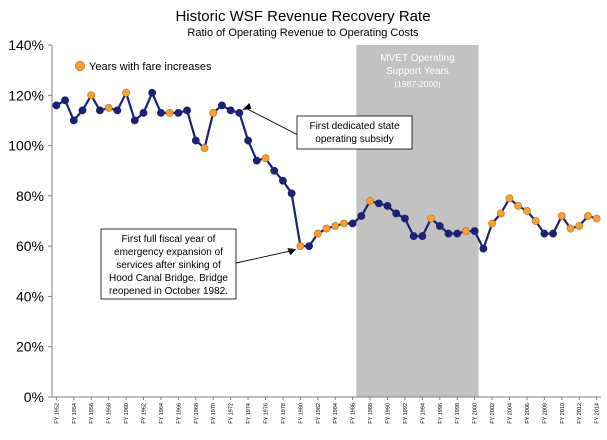 Image resolution: width=607 pixels, height=440 pixels. What do you see at coordinates (267, 413) in the screenshot?
I see `x-tick-label: FY 1976` at bounding box center [267, 413].